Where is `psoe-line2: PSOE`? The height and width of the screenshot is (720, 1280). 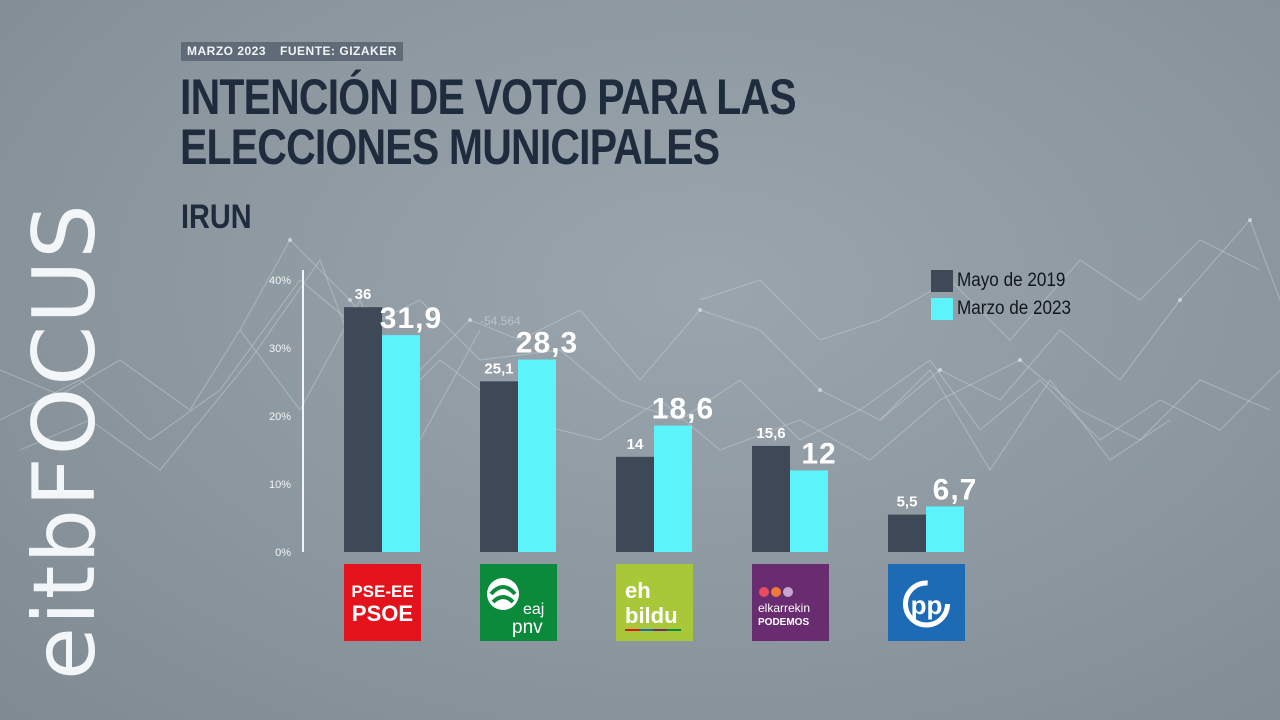 psoe-line2: PSOE is located at coordinates (382, 613).